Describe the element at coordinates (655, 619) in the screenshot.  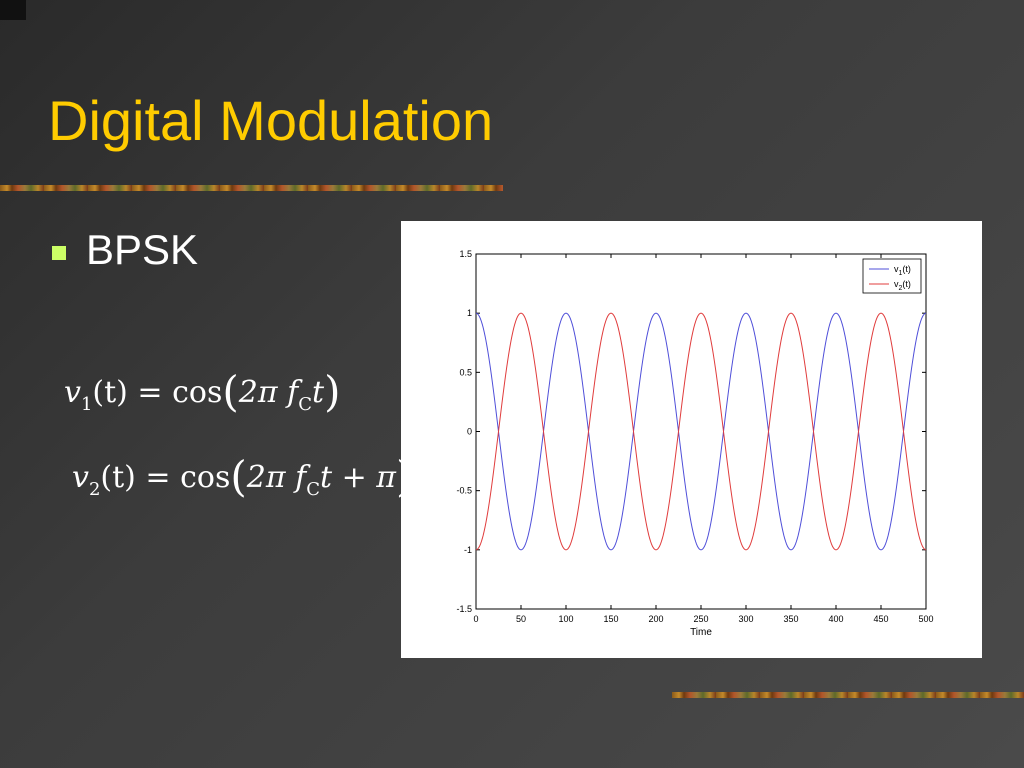
I see `x-tick-label: 200` at that location.